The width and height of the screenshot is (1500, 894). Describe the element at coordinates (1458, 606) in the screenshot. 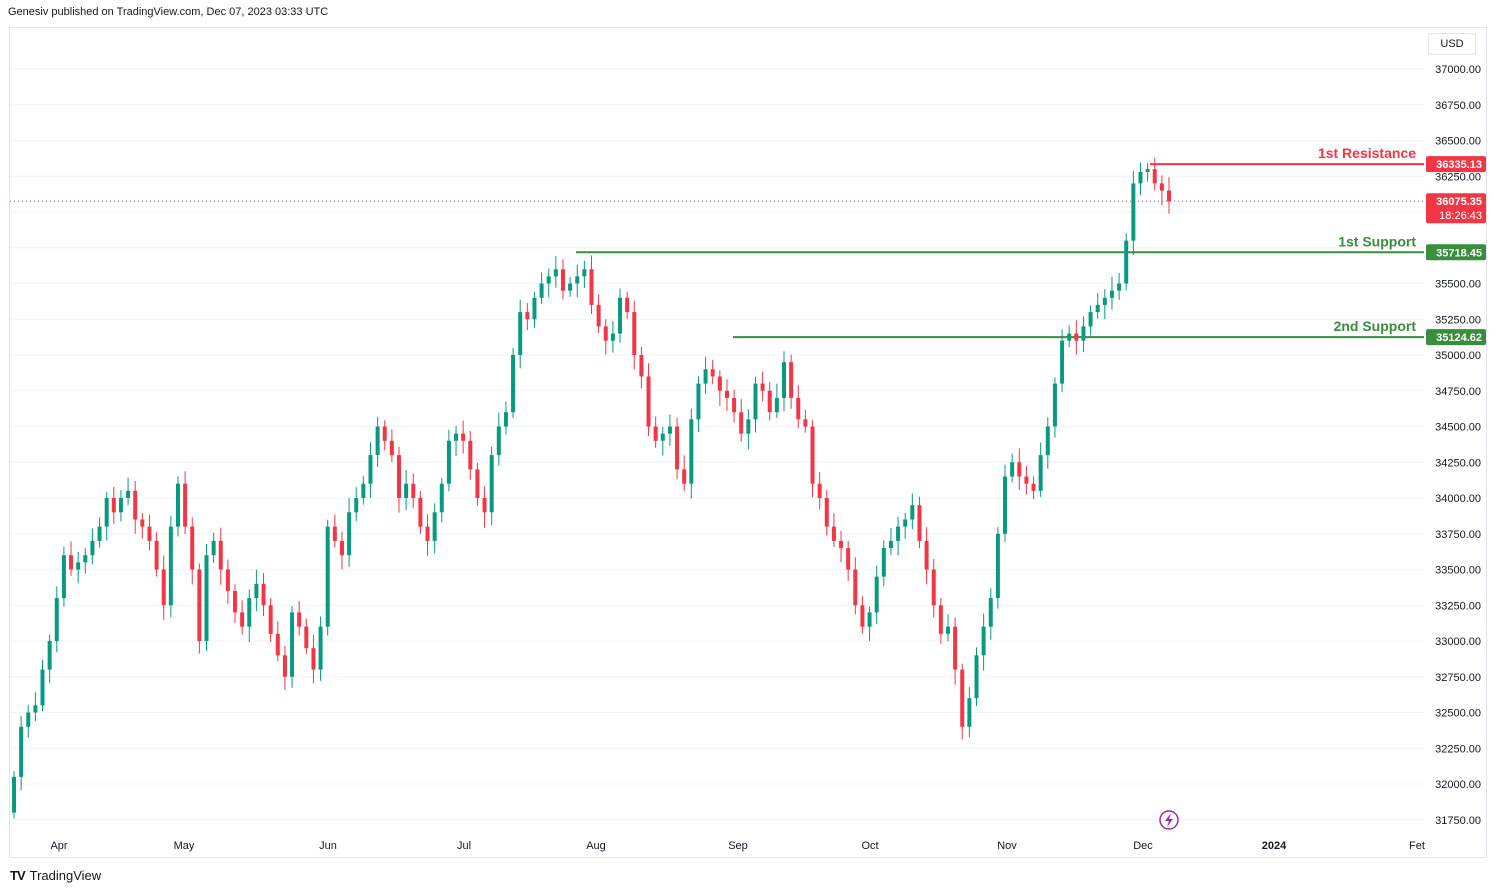

I see `y-tick-label: 33250.00` at that location.